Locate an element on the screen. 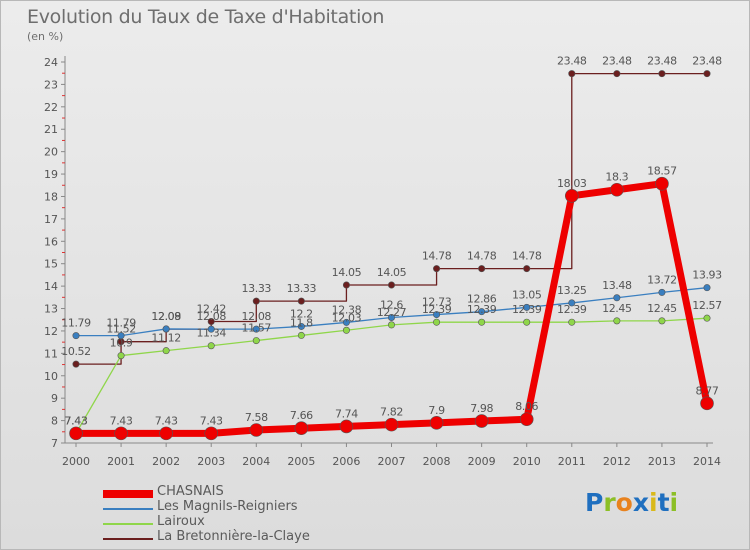 The width and height of the screenshot is (750, 550). y-tick-label: 15 is located at coordinates (51, 264).